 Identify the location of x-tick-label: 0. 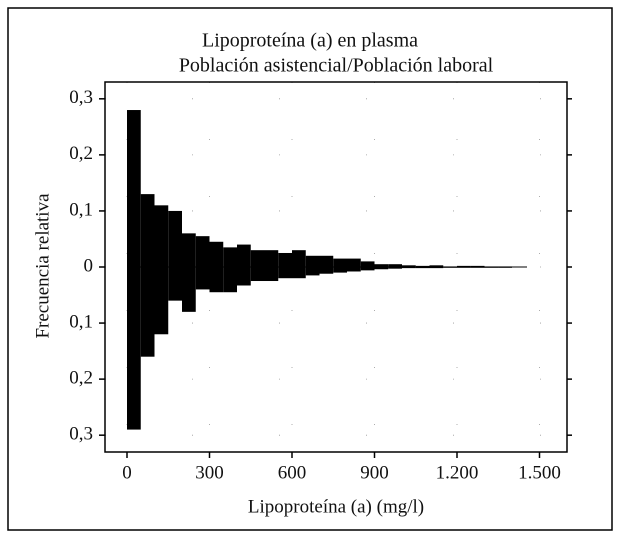
(127, 472).